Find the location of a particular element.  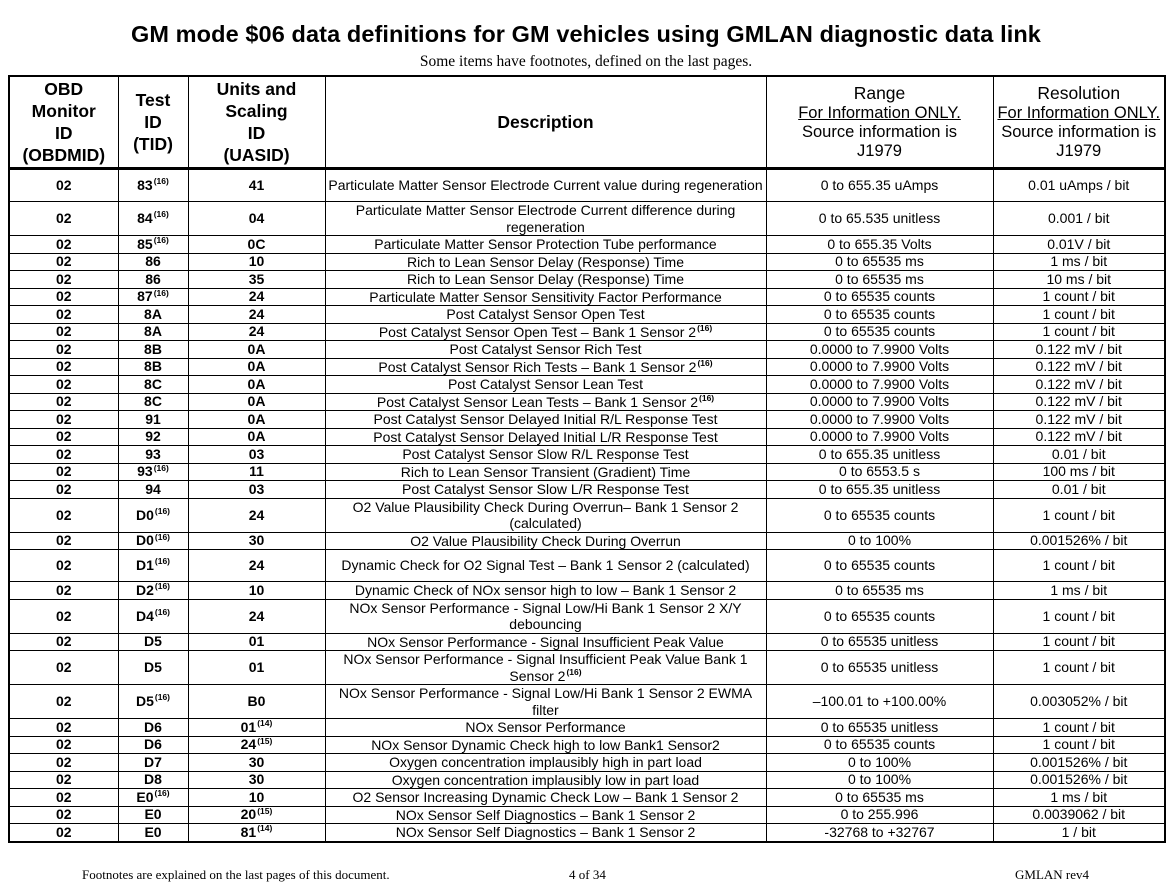

uasid-cell: 24 is located at coordinates (256, 515).